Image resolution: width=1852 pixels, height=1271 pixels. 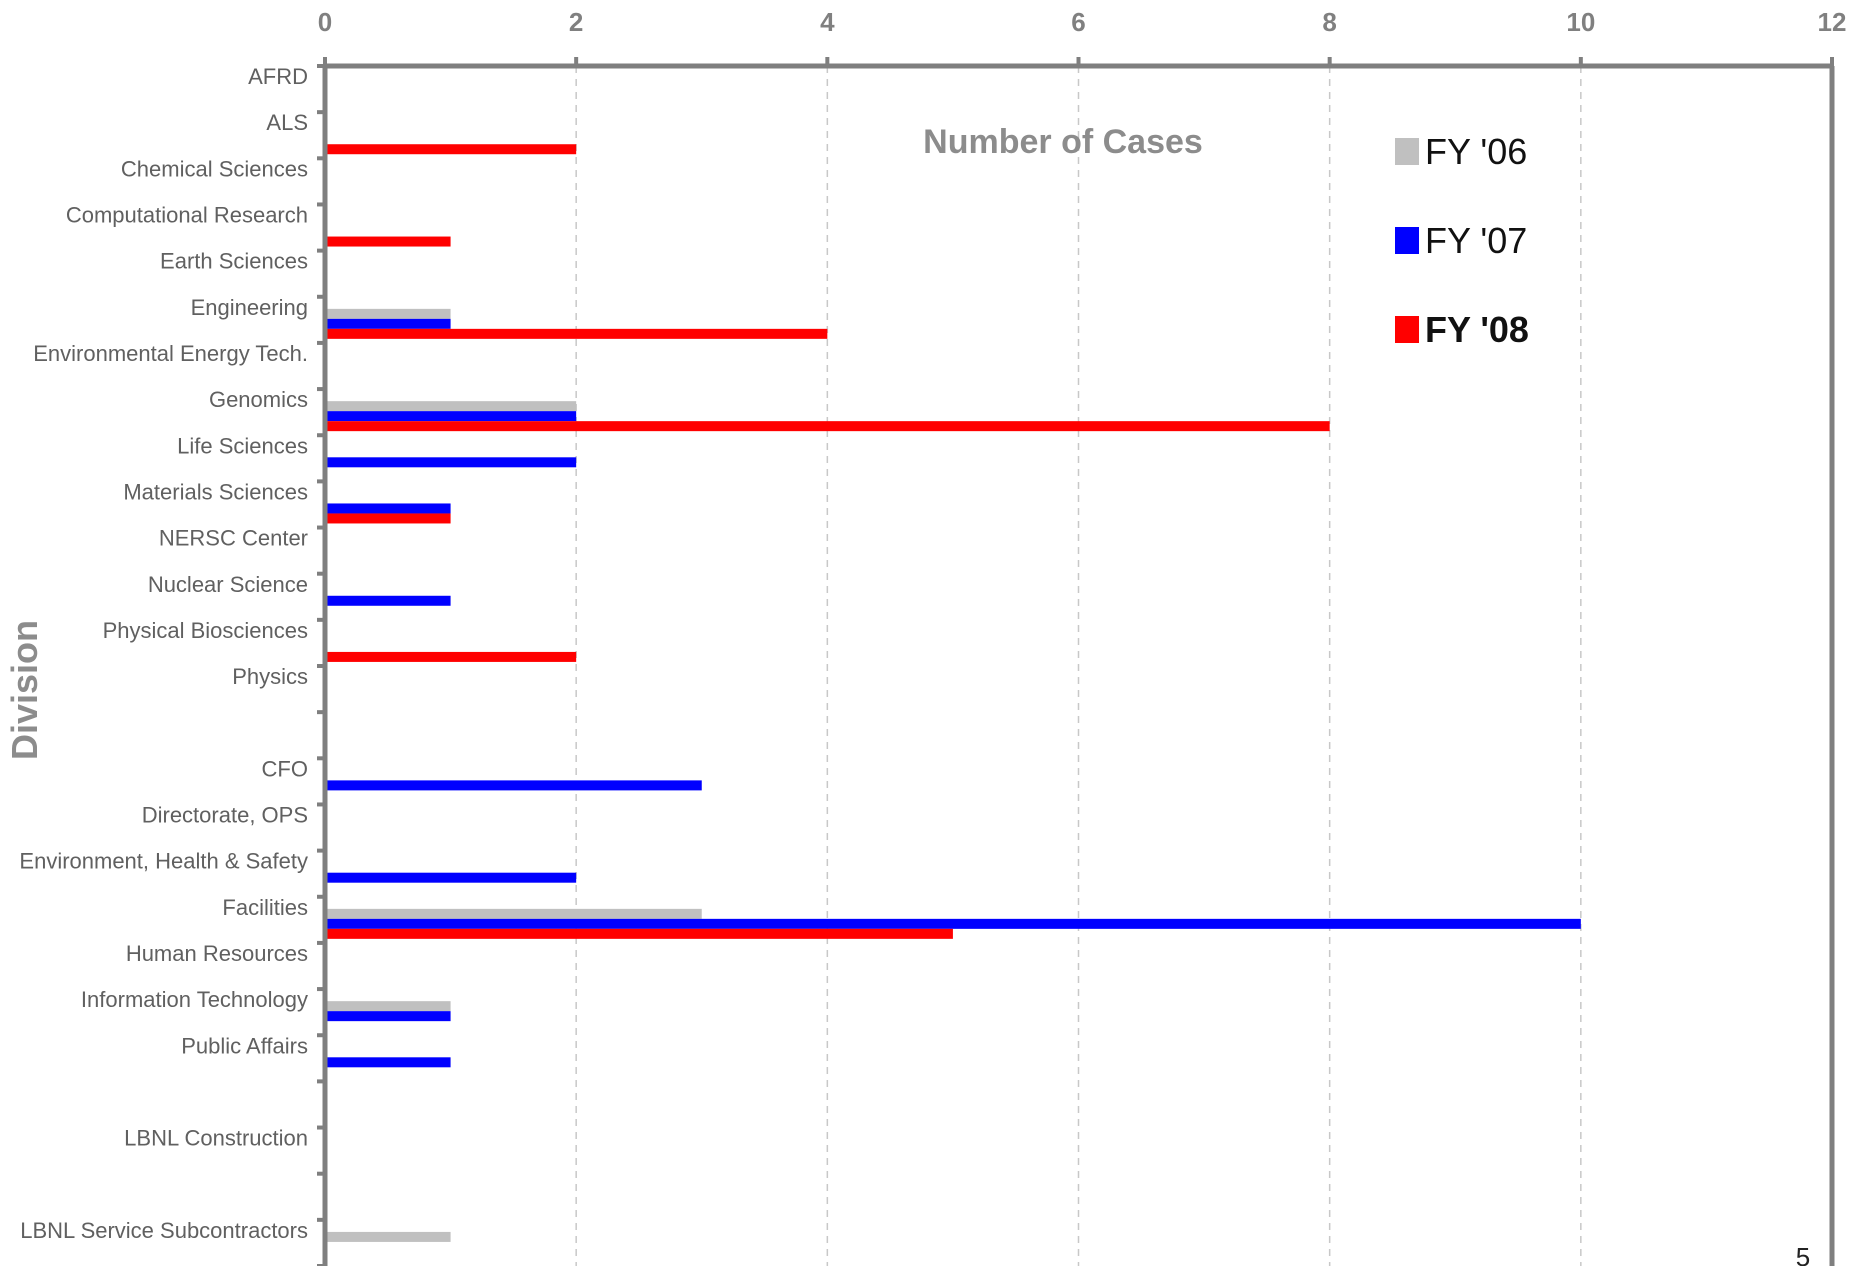 What do you see at coordinates (225, 815) in the screenshot?
I see `category-label: Directorate, OPS` at bounding box center [225, 815].